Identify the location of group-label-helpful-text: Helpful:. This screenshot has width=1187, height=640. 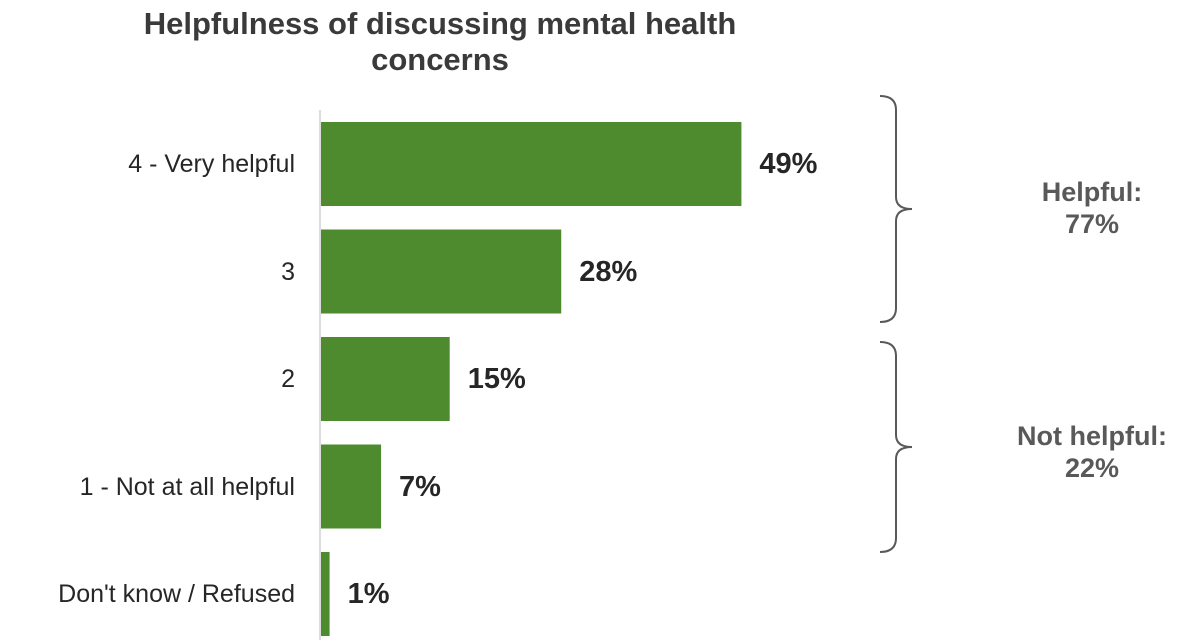
(1092, 192).